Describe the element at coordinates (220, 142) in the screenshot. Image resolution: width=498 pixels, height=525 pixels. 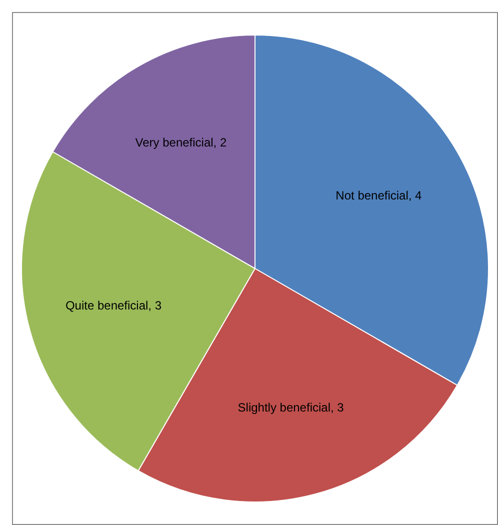
I see `data-label: , 2` at that location.